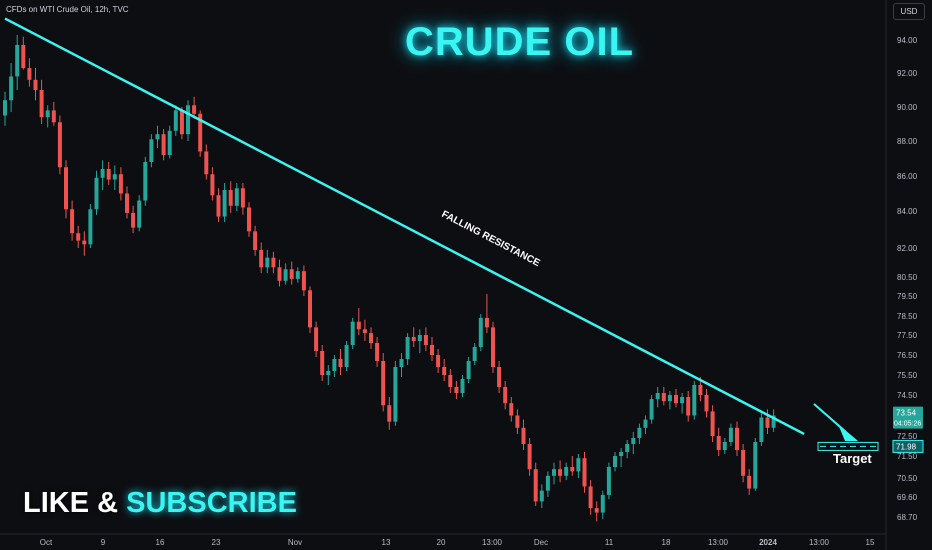  Describe the element at coordinates (216, 542) in the screenshot. I see `time-tick-label: 23` at that location.